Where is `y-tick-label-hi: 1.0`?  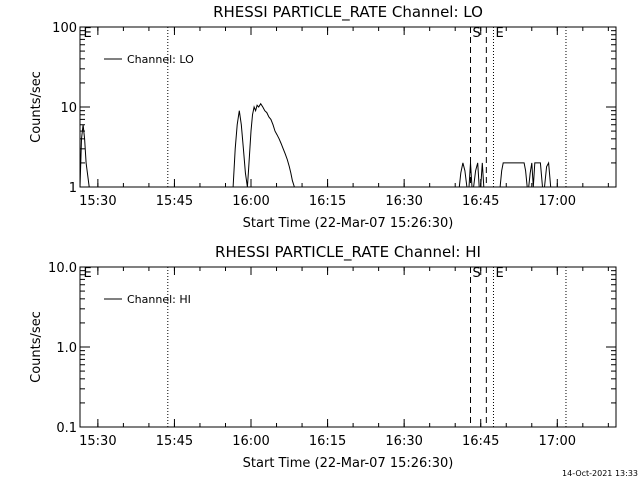
y-tick-label-hi: 1.0 is located at coordinates (66, 348).